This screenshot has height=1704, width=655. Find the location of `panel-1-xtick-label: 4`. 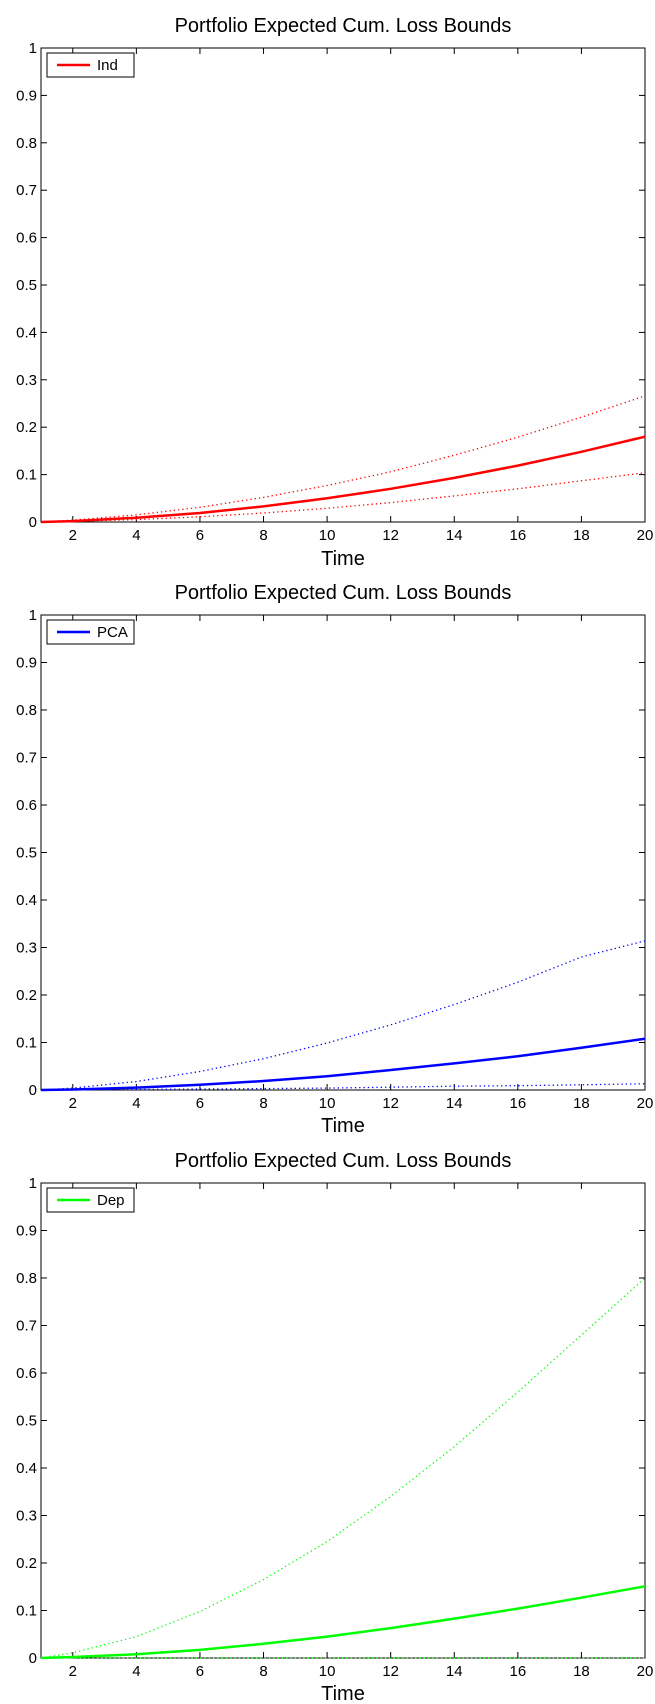

panel-1-xtick-label: 4 is located at coordinates (136, 535).